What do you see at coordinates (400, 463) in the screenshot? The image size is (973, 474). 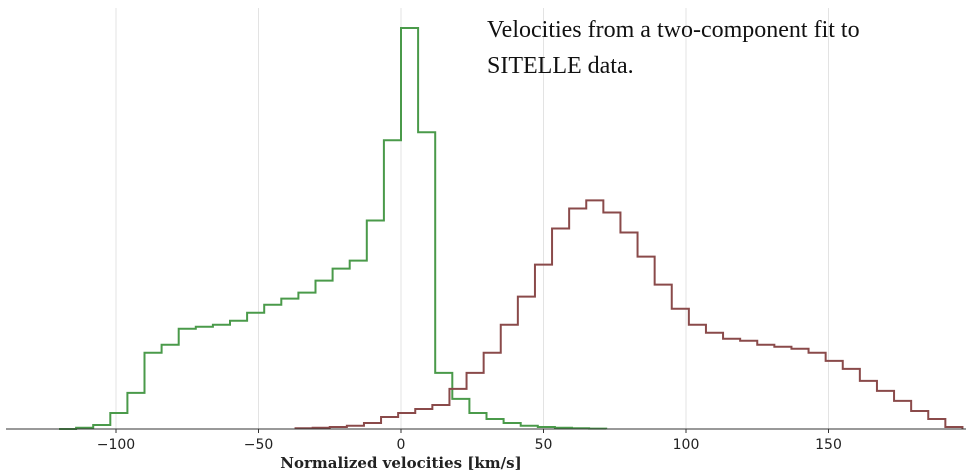 I see `x-axis-label: Normalized velocities [km/s]` at bounding box center [400, 463].